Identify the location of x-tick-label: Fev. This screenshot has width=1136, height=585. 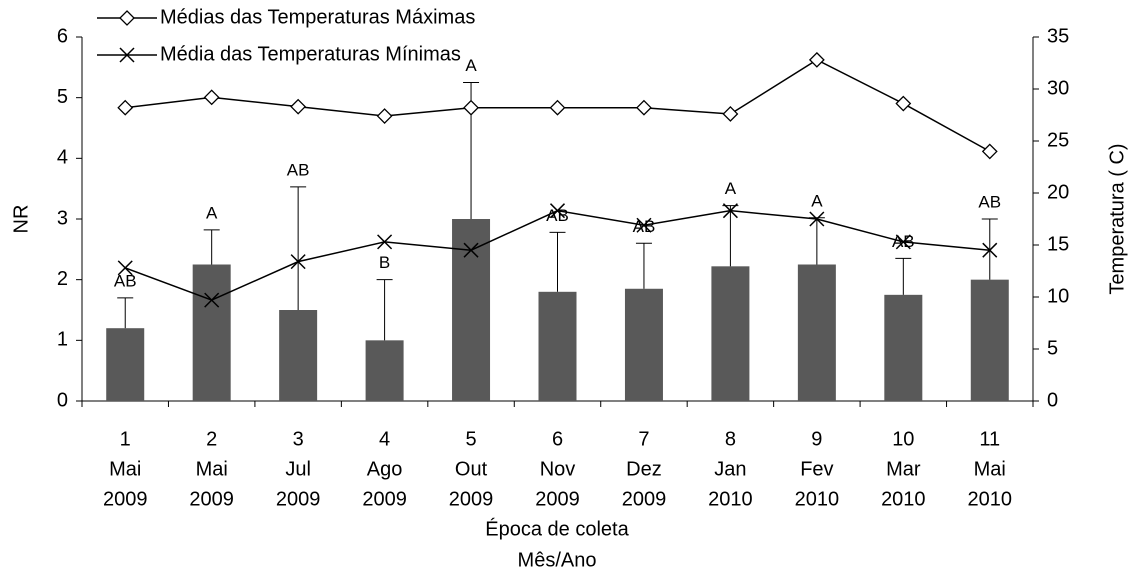
(816, 469).